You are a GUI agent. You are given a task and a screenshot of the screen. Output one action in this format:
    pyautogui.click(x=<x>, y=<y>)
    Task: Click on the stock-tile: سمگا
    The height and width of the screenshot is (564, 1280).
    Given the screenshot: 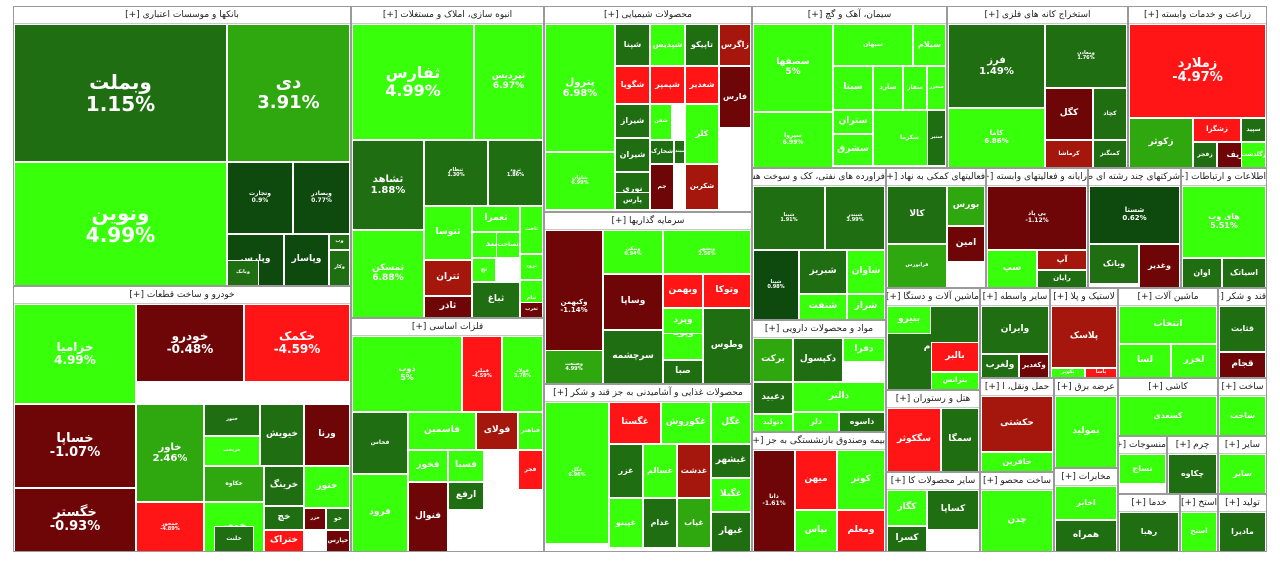 What is the action you would take?
    pyautogui.click(x=960, y=439)
    